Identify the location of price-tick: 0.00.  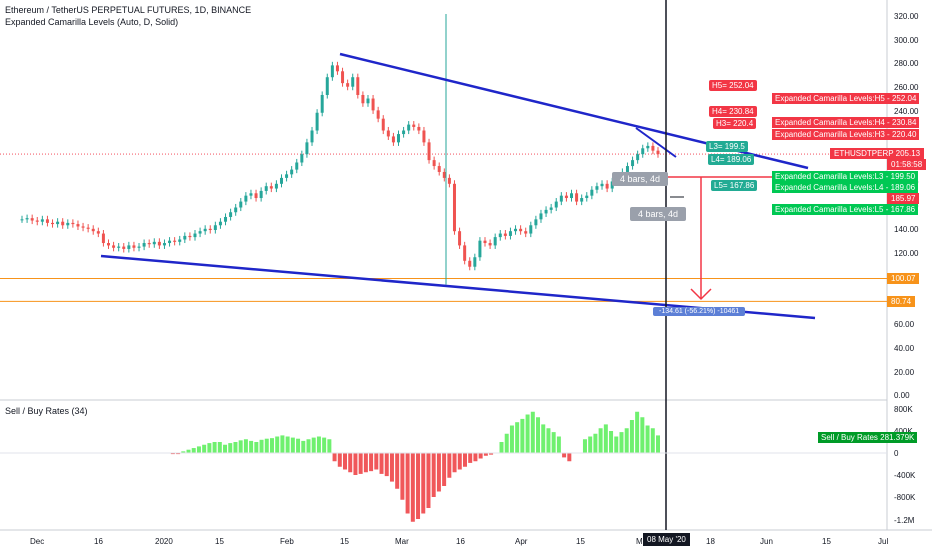
(902, 396).